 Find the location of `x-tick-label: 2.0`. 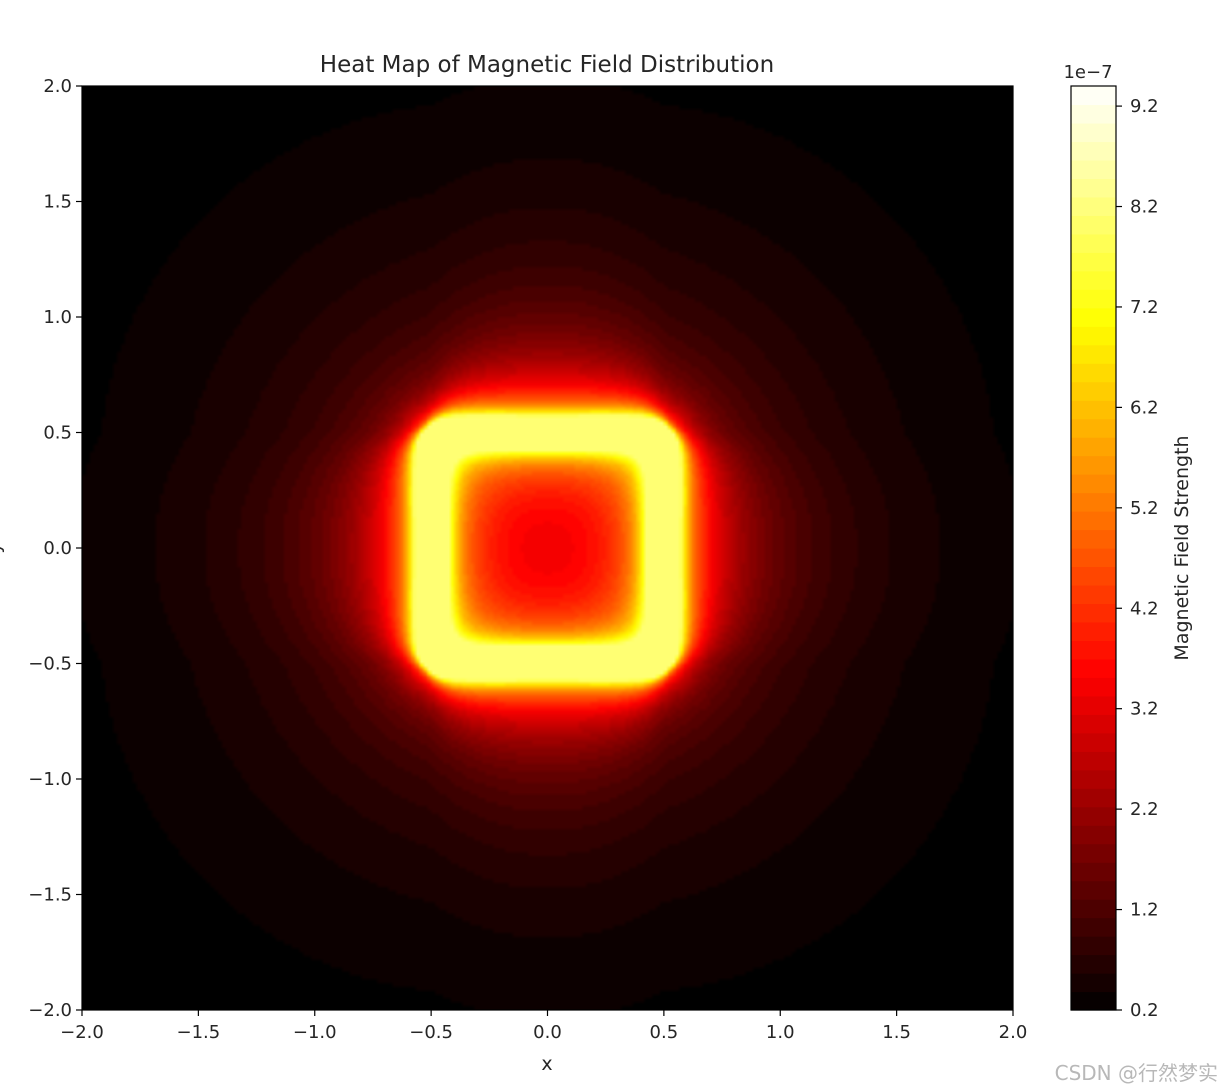

x-tick-label: 2.0 is located at coordinates (1013, 1032).